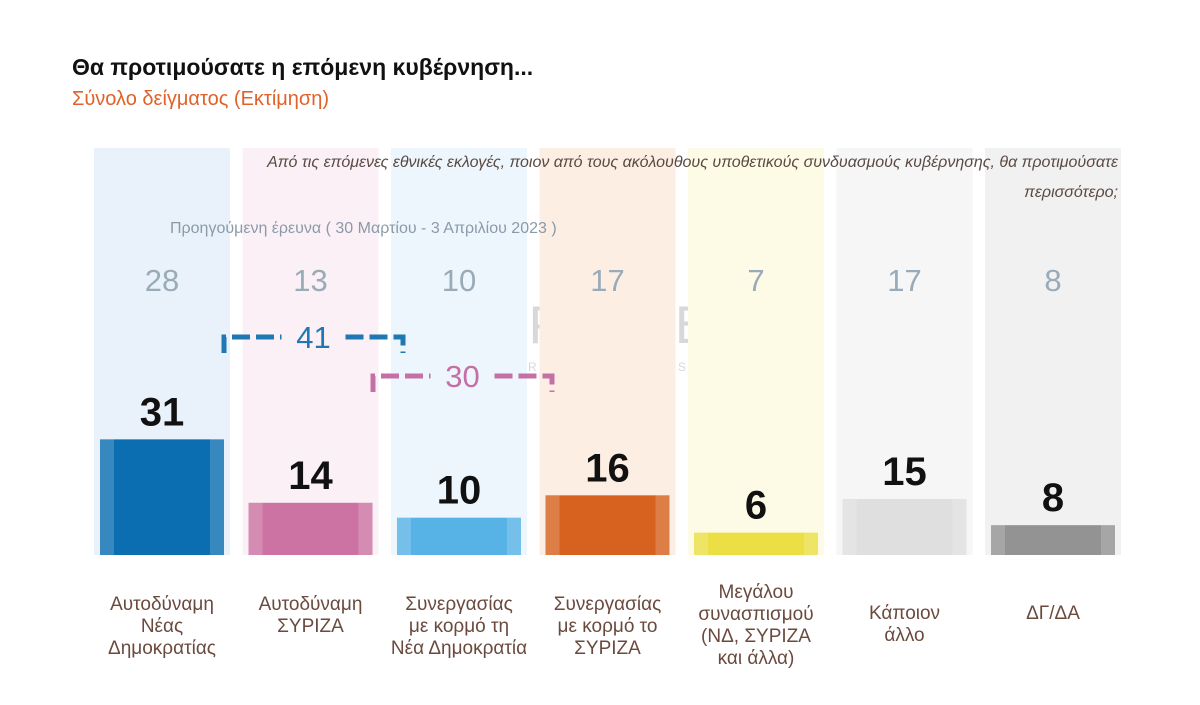 Image resolution: width=1200 pixels, height=705 pixels. Describe the element at coordinates (904, 635) in the screenshot. I see `category-label-line: άλλο` at that location.